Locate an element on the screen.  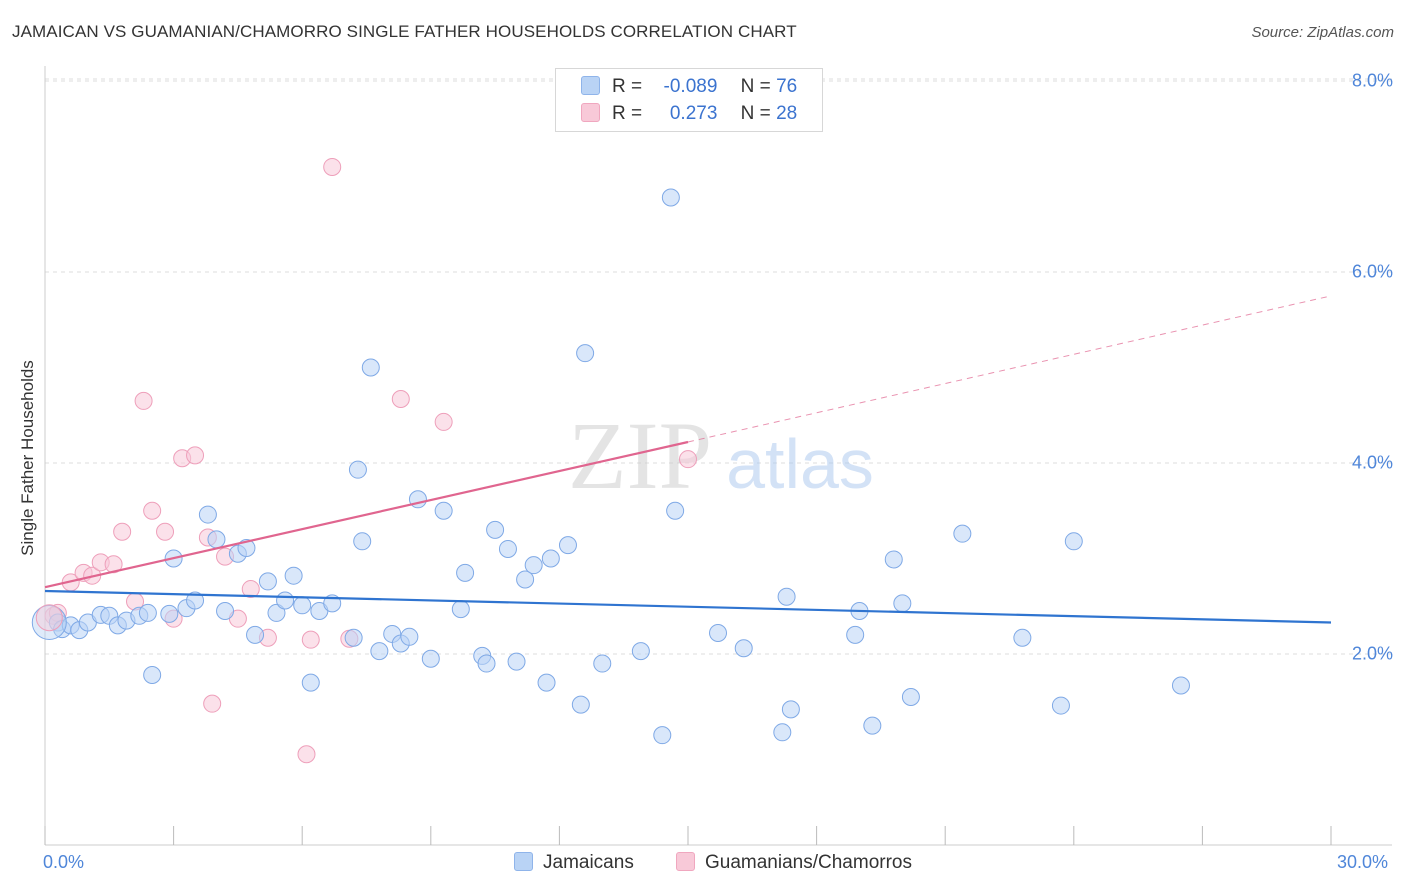
x-tick-label-min: 0.0% is located at coordinates (64, 862).